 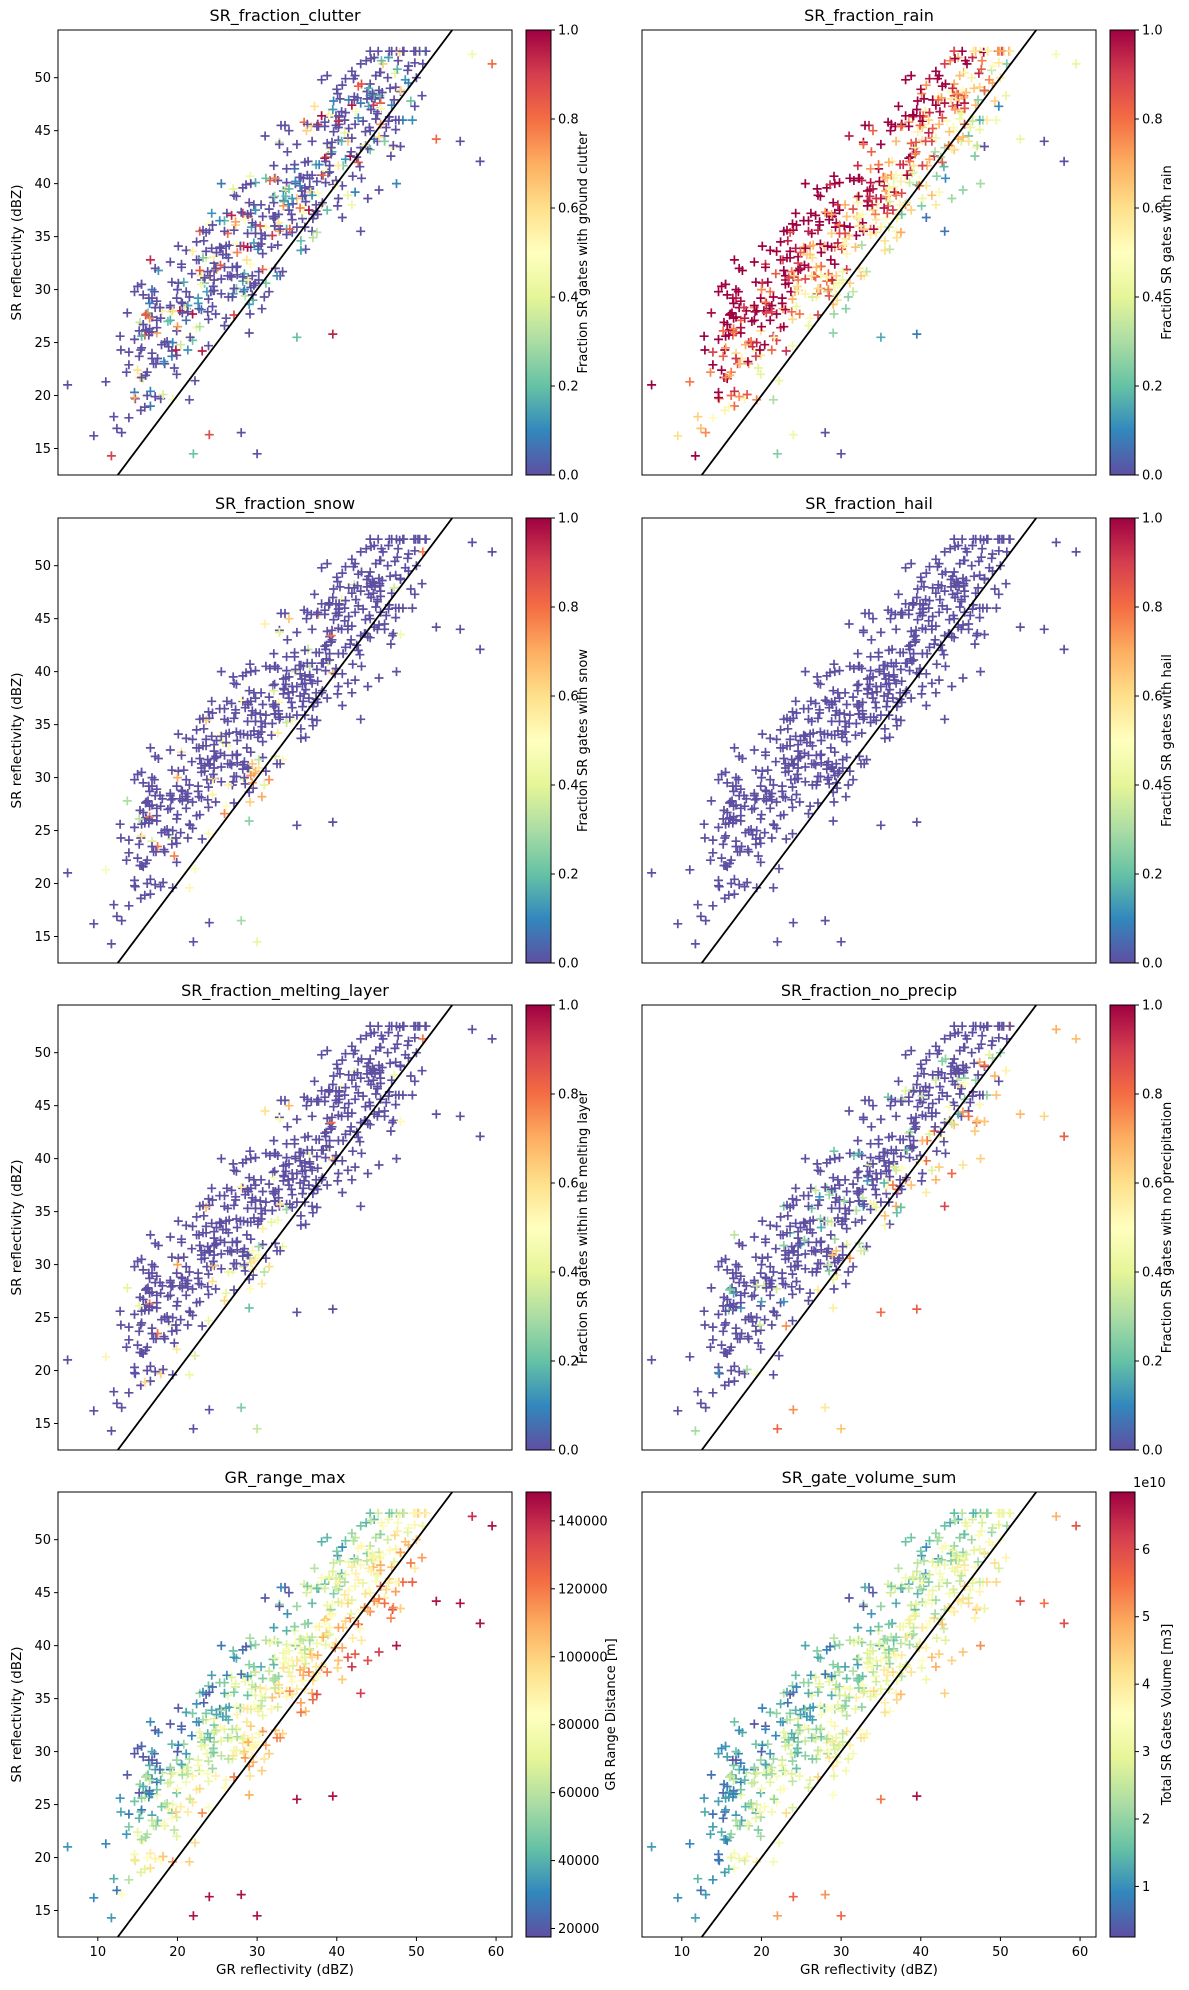 I want to click on y-tick-label: 25, so click(x=42, y=1805).